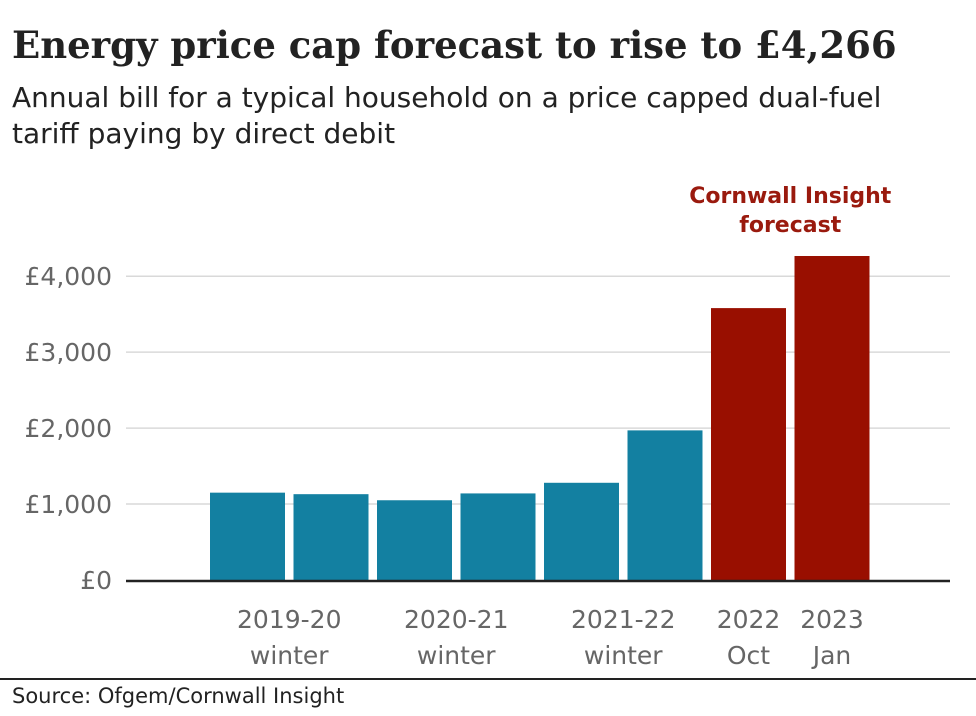 Image resolution: width=976 pixels, height=716 pixels. Describe the element at coordinates (748, 655) in the screenshot. I see `x-category-label: Oct` at that location.